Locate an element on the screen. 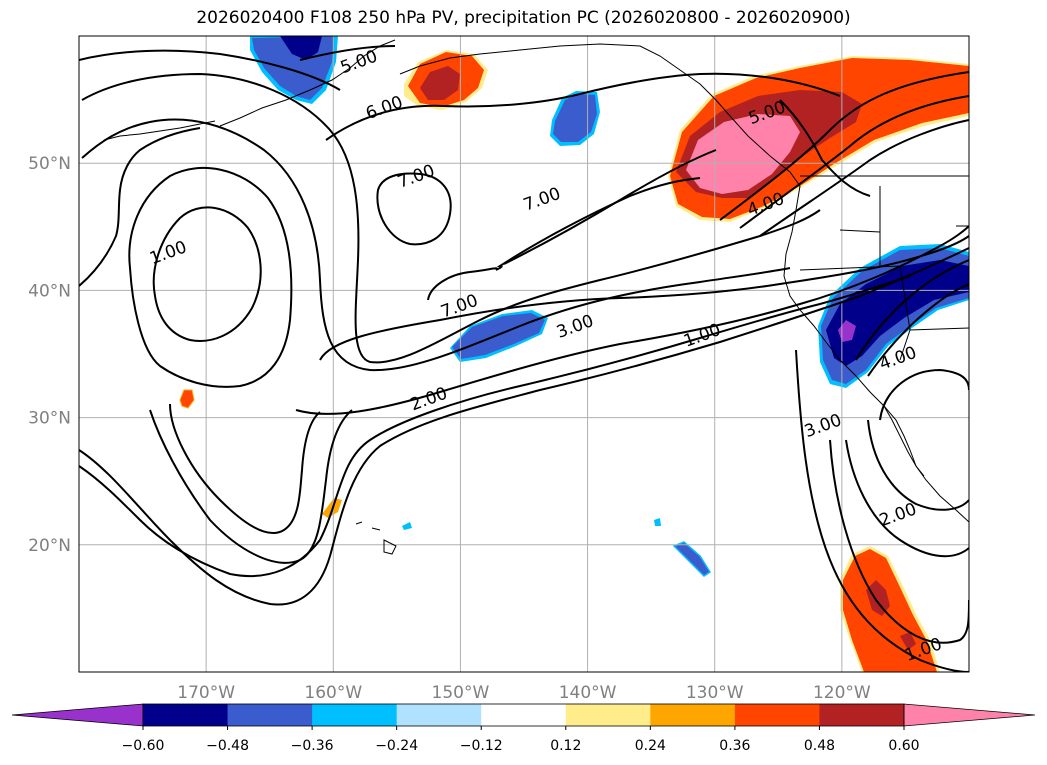 This screenshot has height=765, width=1047. pv-contour-1-west is located at coordinates (140, 207).